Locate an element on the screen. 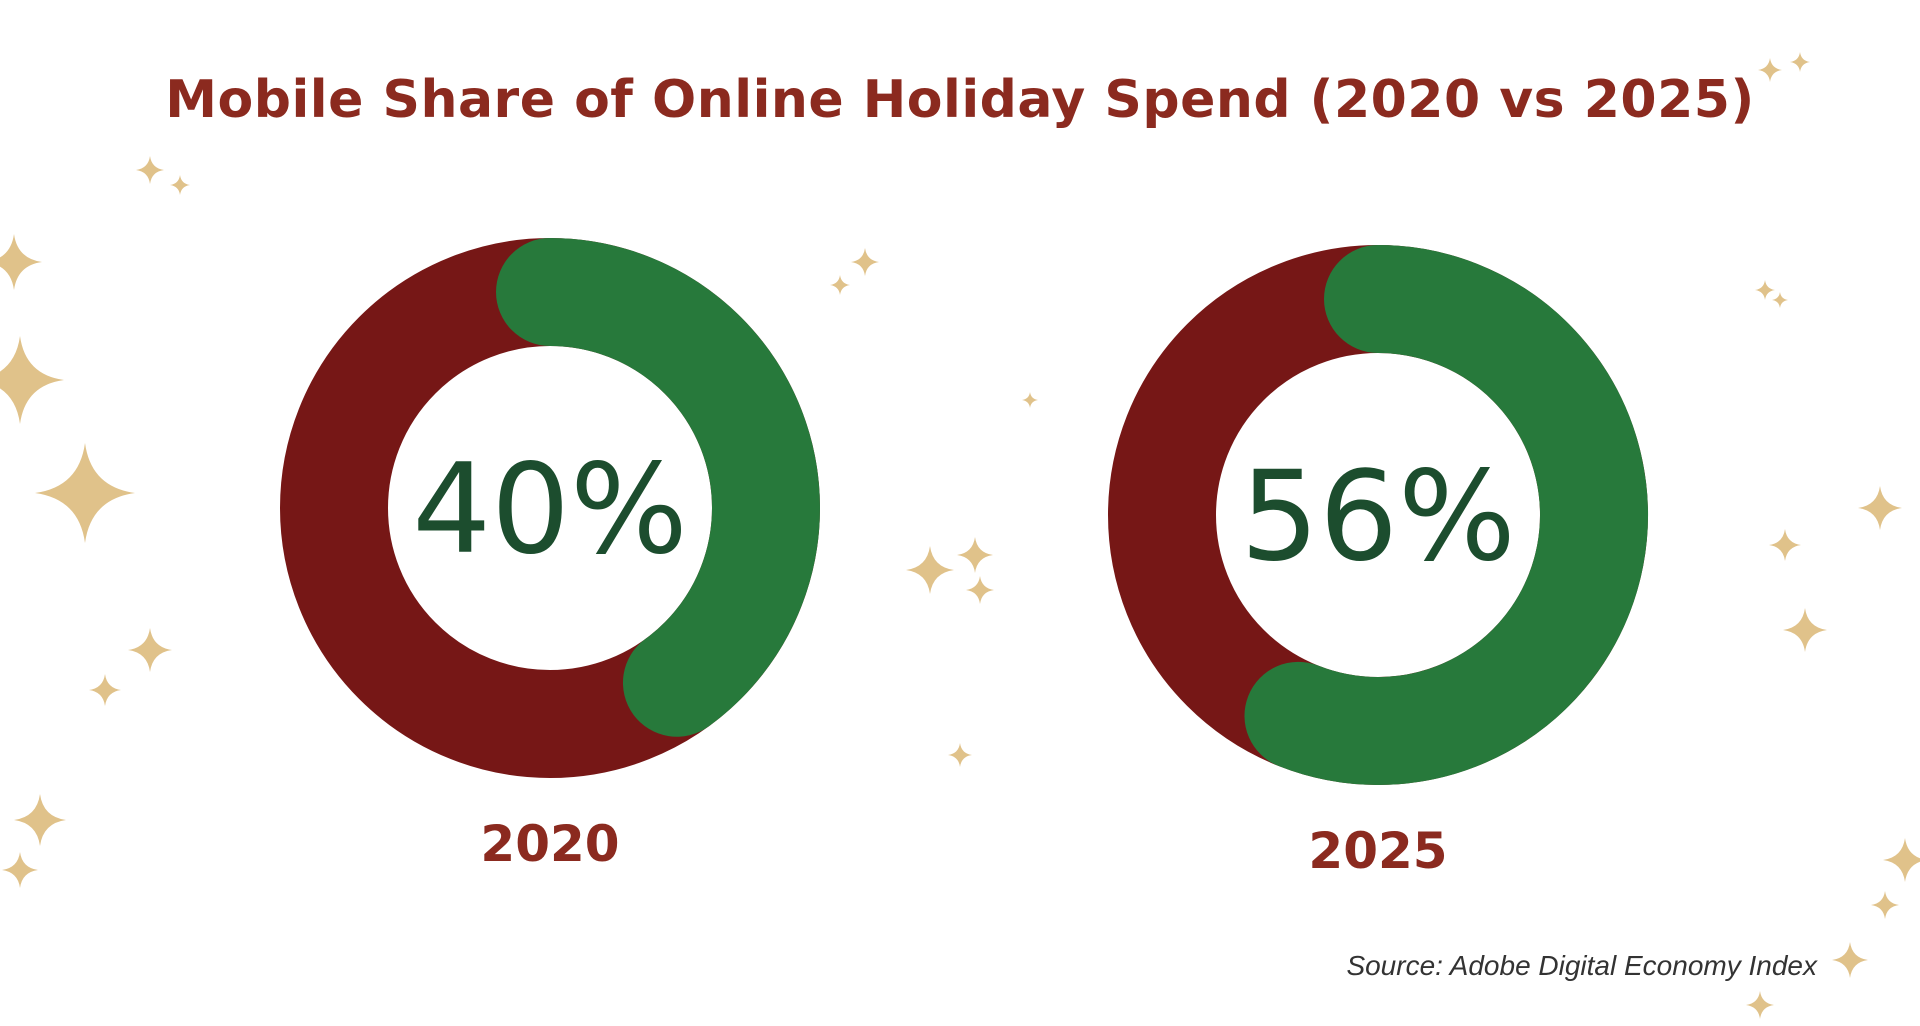 The width and height of the screenshot is (1920, 1026). donut-value-label: 56% is located at coordinates (1378, 517).